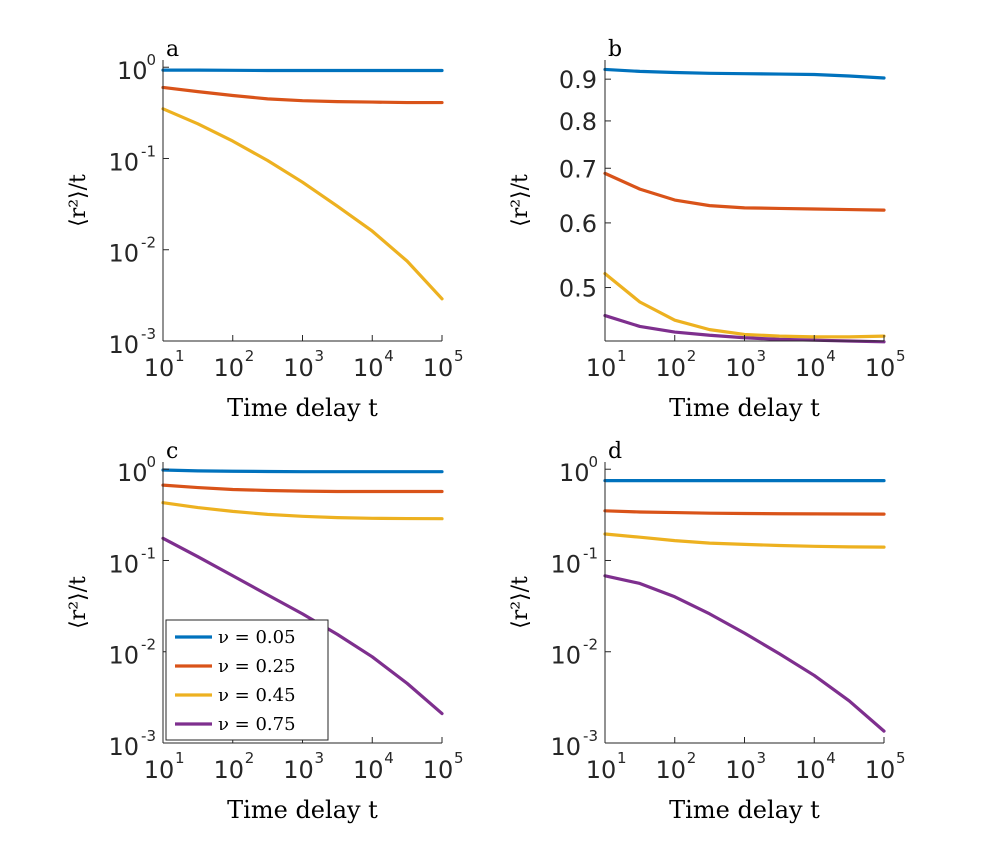 The width and height of the screenshot is (1002, 852). Describe the element at coordinates (148, 334) in the screenshot. I see `y-tick-exp-a-3: -3` at that location.